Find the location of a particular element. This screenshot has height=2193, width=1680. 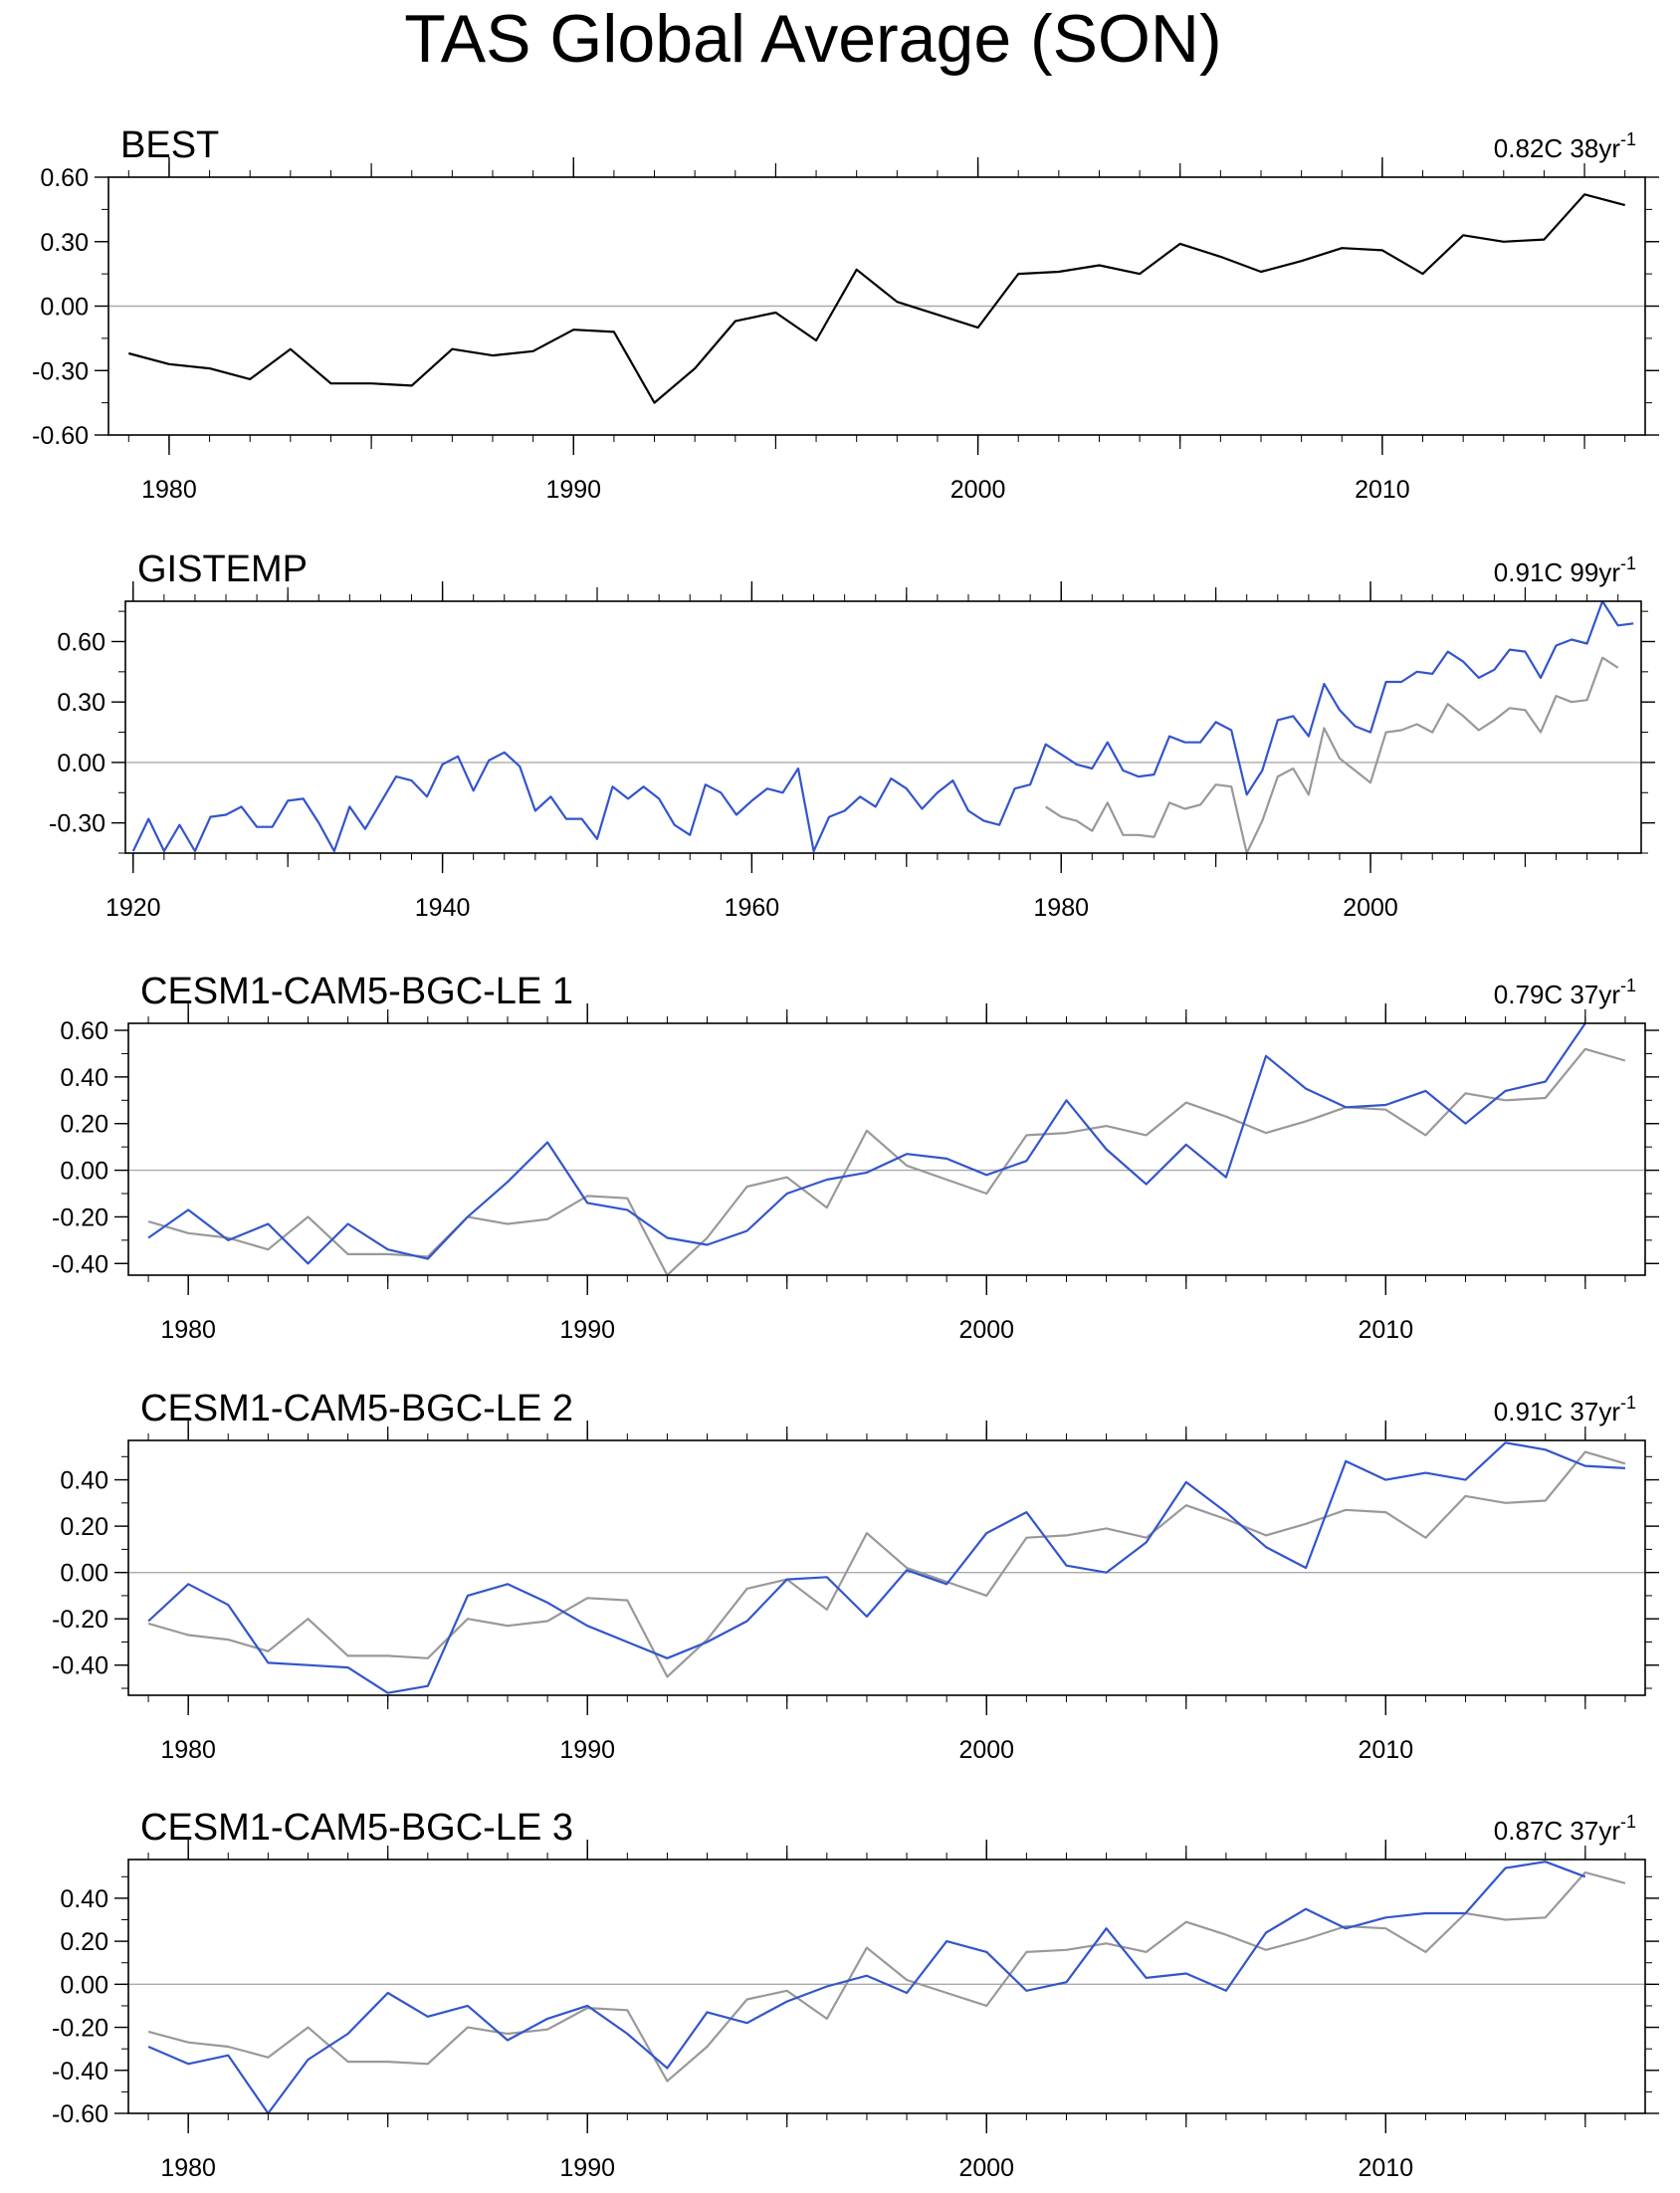

panel-title: GISTEMP is located at coordinates (222, 569).